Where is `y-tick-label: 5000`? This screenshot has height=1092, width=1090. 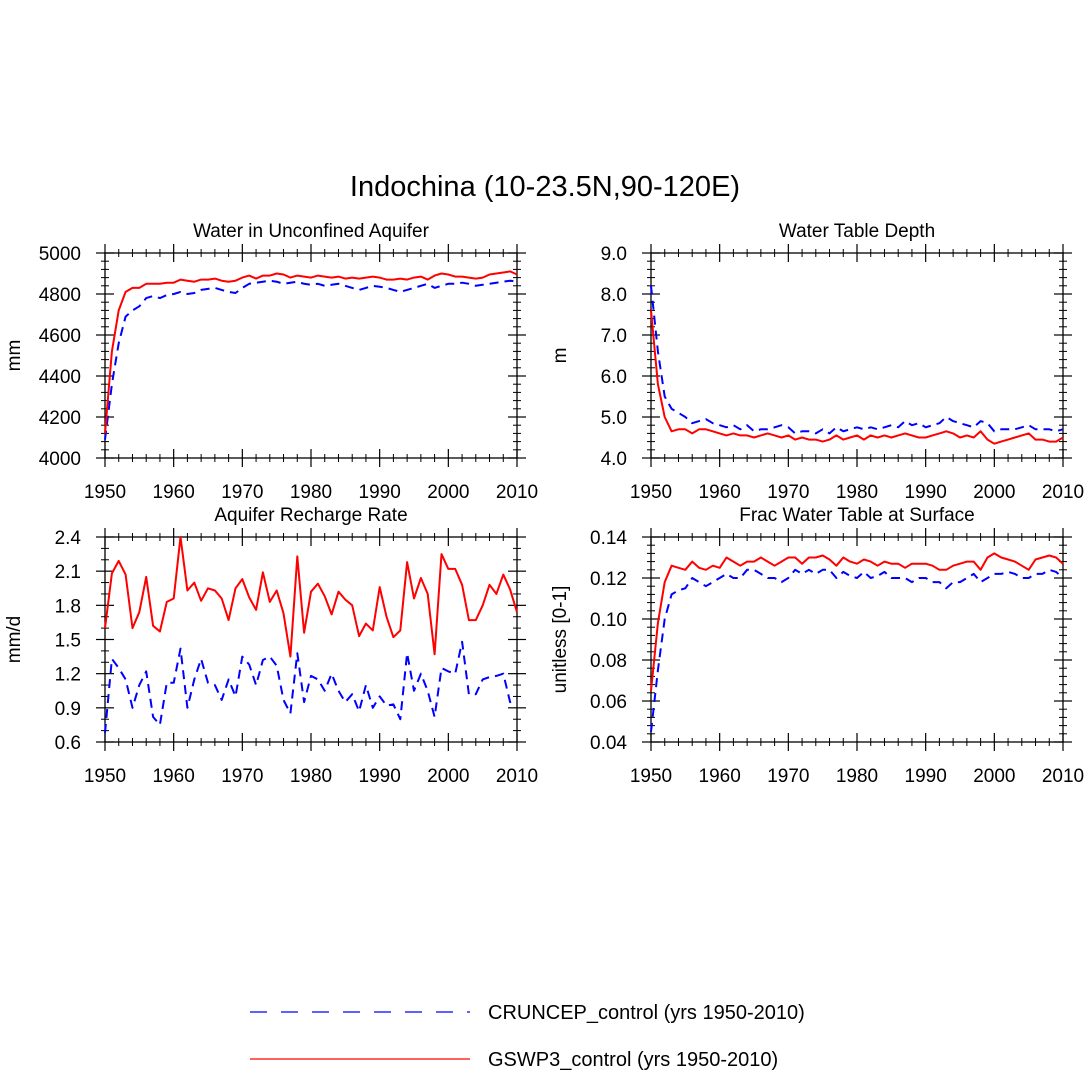 y-tick-label: 5000 is located at coordinates (60, 254).